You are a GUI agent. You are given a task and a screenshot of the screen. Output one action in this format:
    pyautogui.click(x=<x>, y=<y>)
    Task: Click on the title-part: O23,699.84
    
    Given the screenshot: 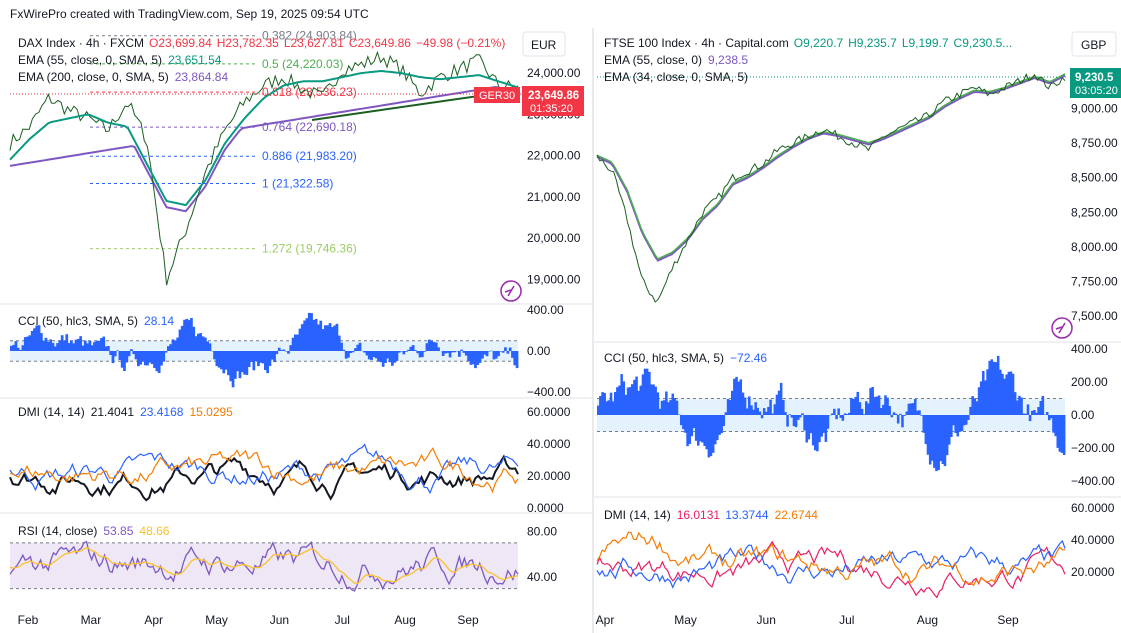 What is the action you would take?
    pyautogui.click(x=180, y=43)
    